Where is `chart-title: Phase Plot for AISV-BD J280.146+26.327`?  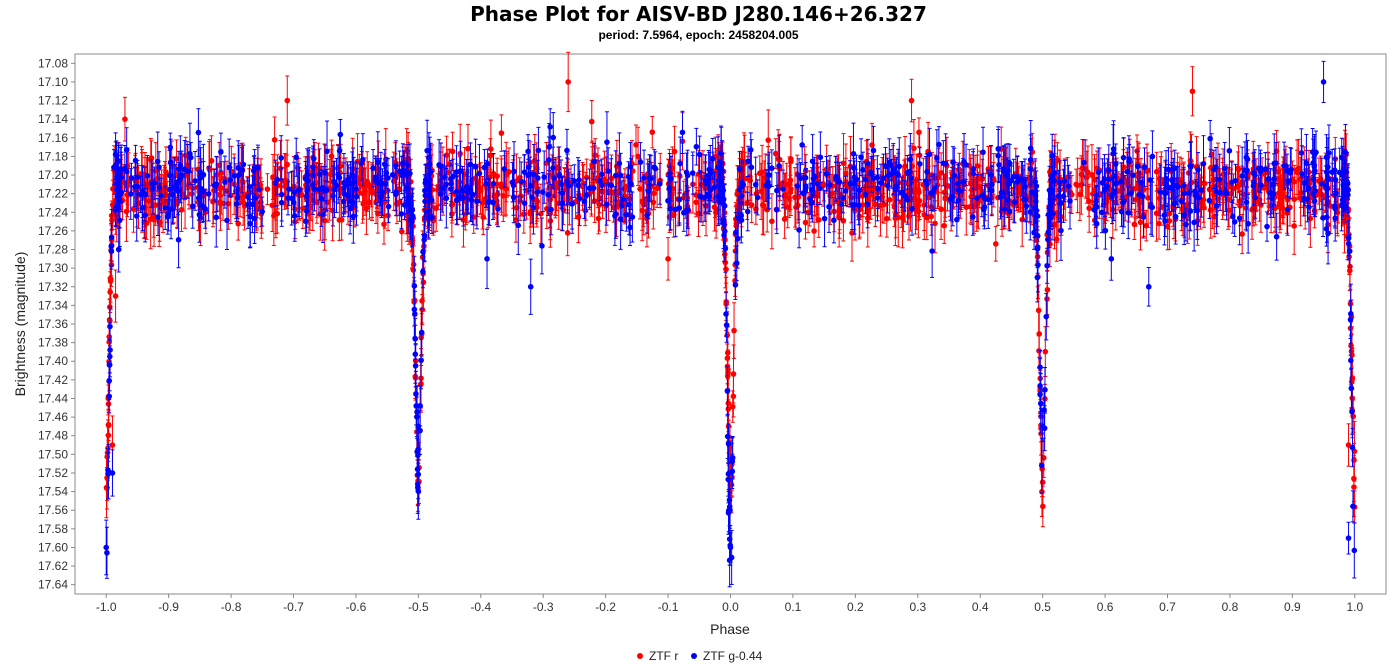
chart-title: Phase Plot for AISV-BD J280.146+26.327 is located at coordinates (698, 14).